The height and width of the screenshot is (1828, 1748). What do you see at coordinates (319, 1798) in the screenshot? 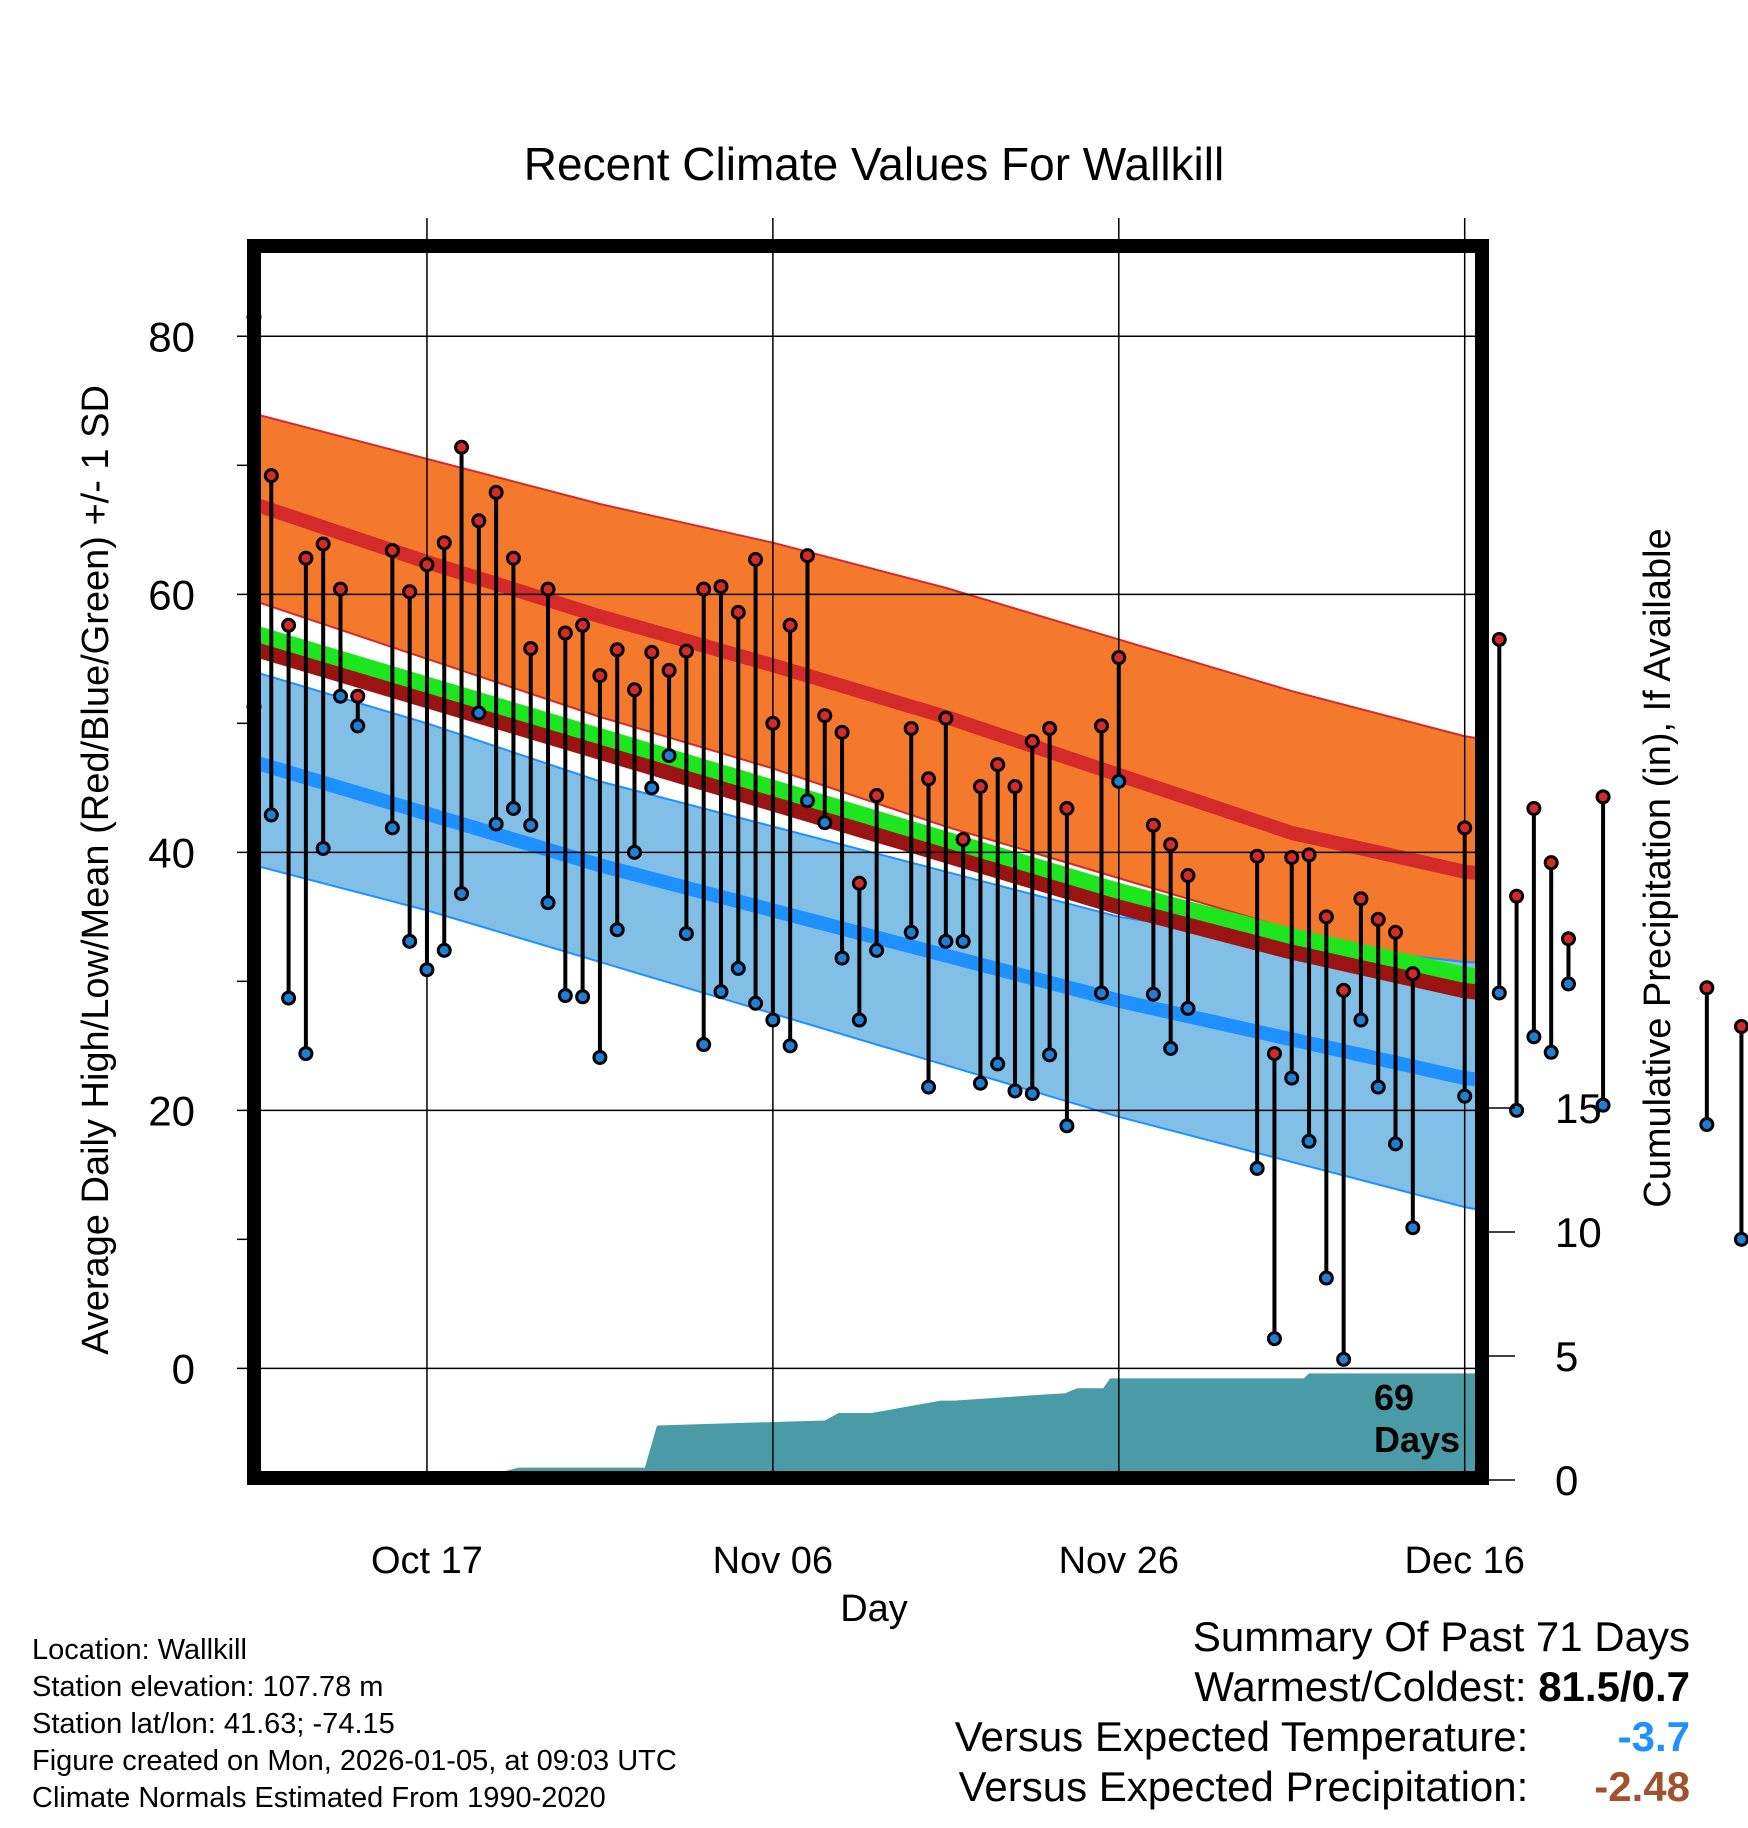
I see `info-normals: Climate Normals Estimated From 1990-2020` at bounding box center [319, 1798].